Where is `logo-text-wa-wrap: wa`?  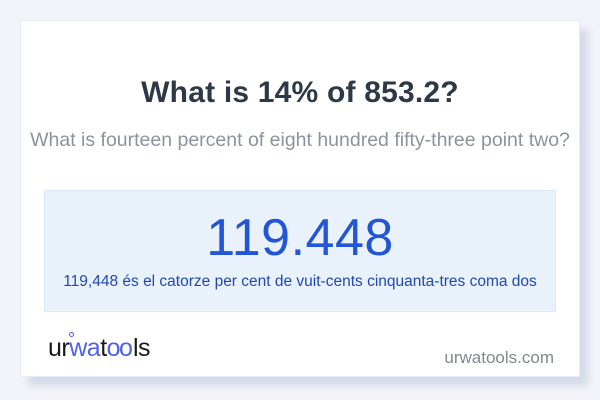
logo-text-wa-wrap: wa is located at coordinates (85, 347).